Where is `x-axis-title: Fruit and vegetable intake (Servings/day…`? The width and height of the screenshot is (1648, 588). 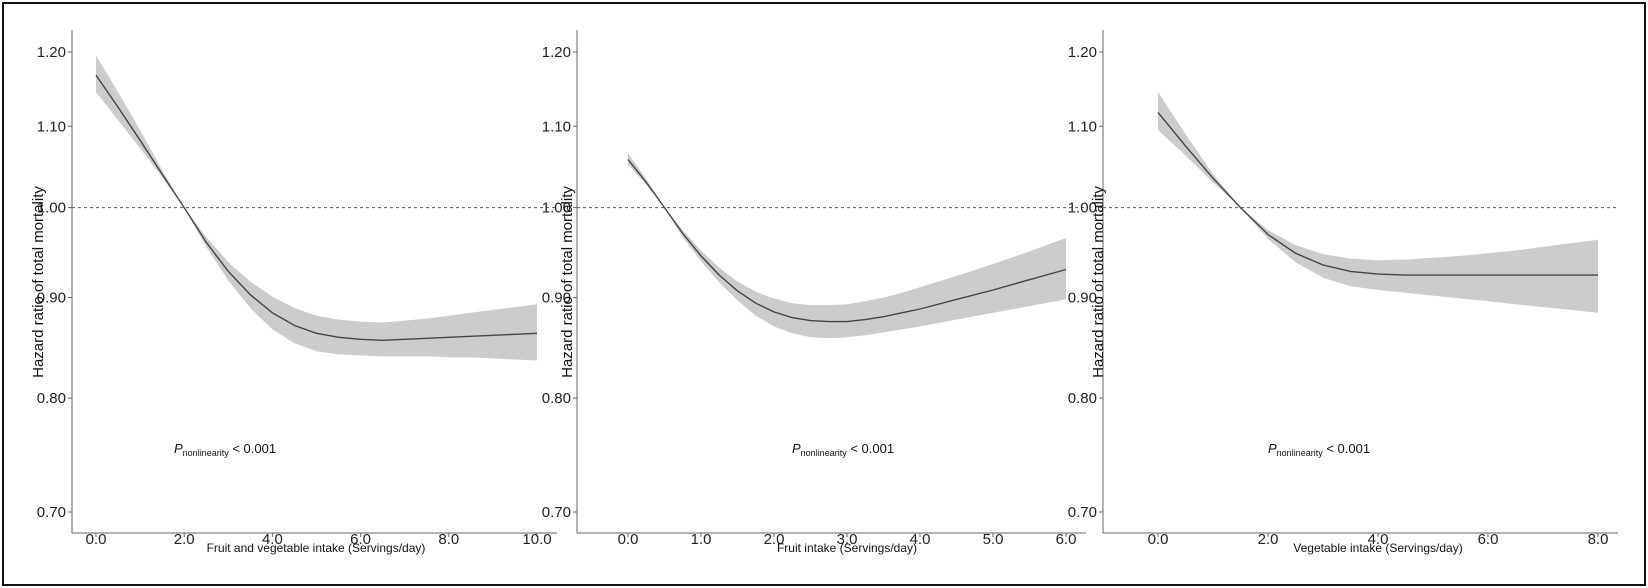 x-axis-title: Fruit and vegetable intake (Servings/day… is located at coordinates (316, 548).